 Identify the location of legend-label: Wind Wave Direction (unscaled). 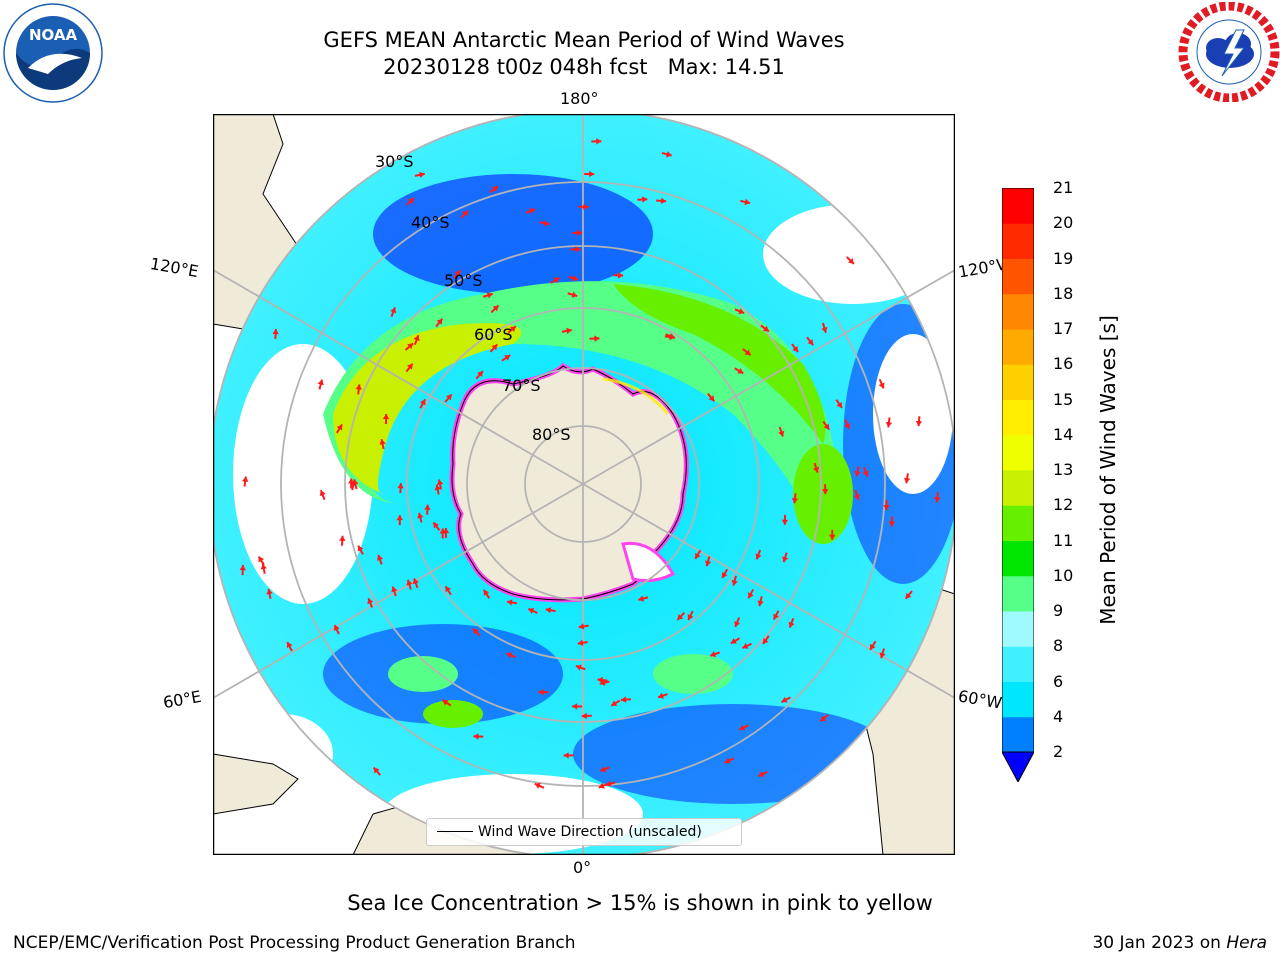
(590, 832).